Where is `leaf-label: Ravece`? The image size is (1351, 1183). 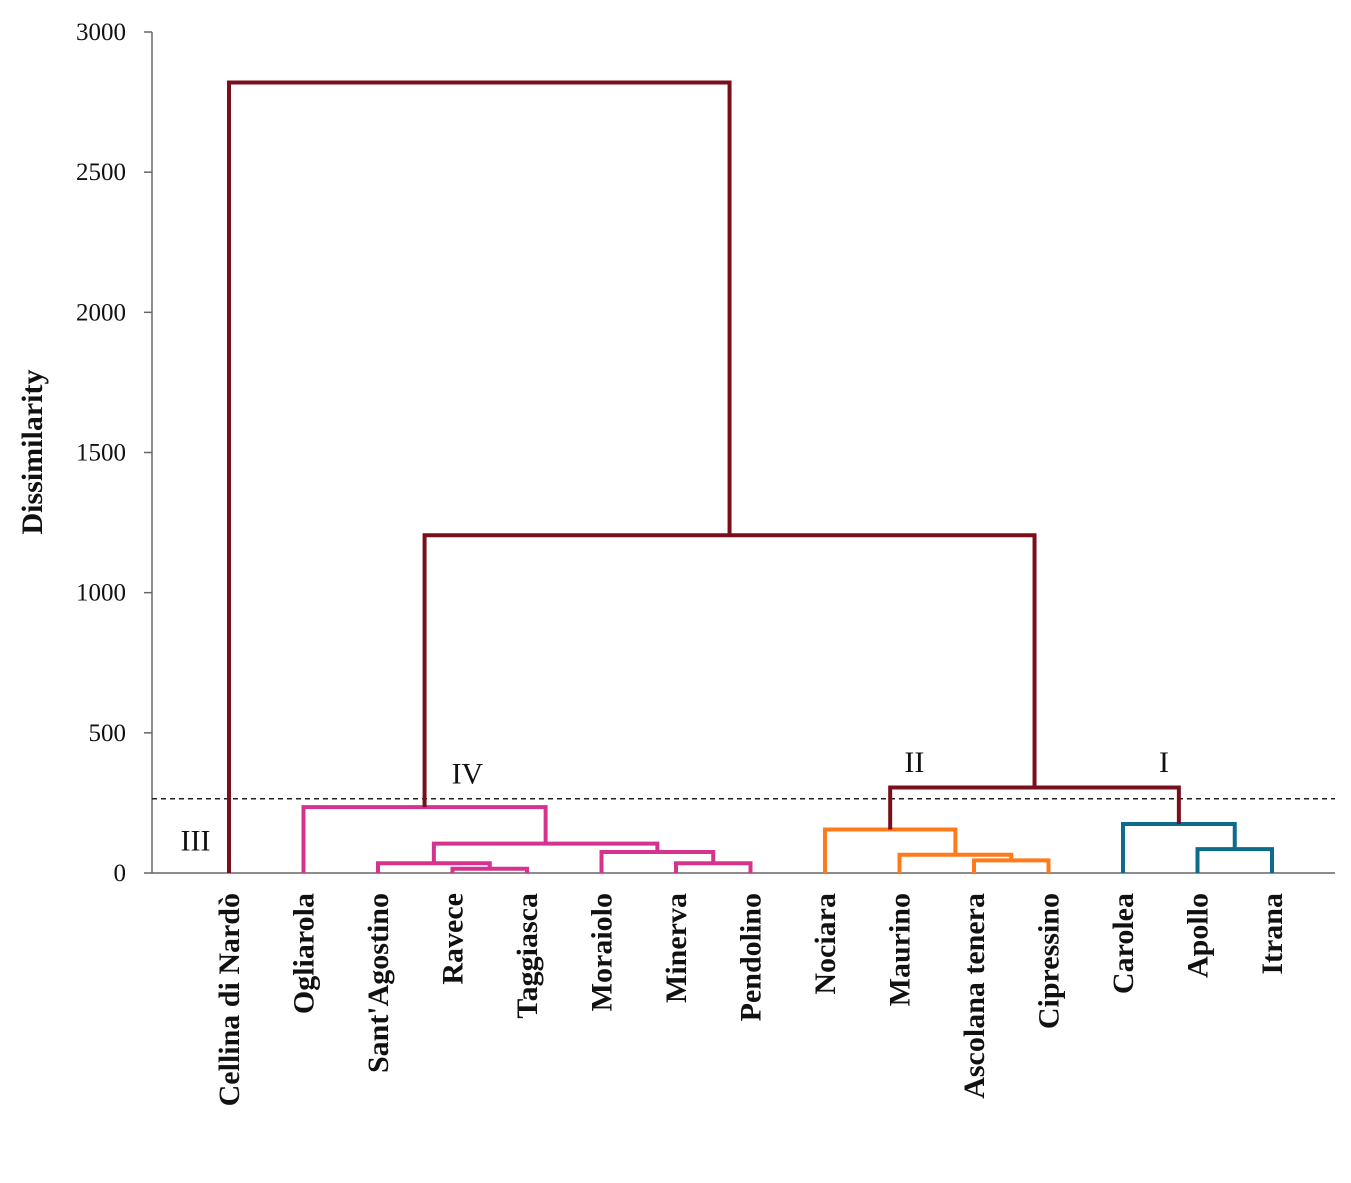
leaf-label: Ravece is located at coordinates (453, 939).